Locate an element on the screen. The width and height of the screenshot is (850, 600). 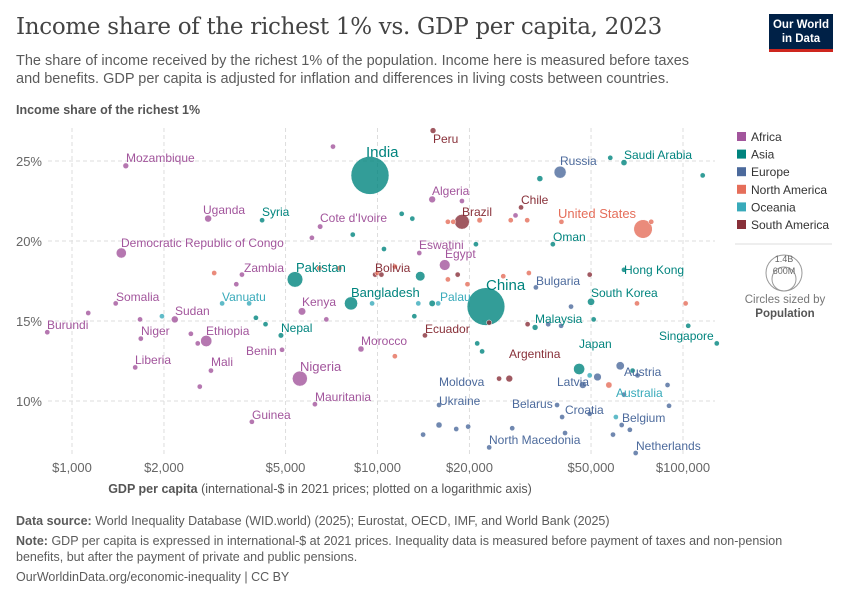
point-niger is located at coordinates (140, 338).